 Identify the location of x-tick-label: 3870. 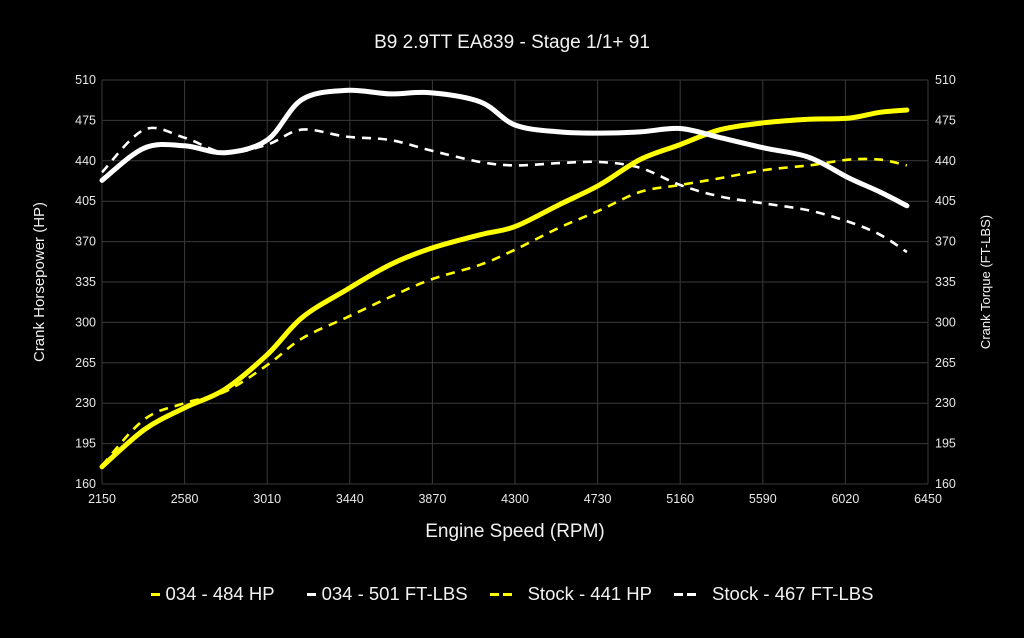
(432, 499).